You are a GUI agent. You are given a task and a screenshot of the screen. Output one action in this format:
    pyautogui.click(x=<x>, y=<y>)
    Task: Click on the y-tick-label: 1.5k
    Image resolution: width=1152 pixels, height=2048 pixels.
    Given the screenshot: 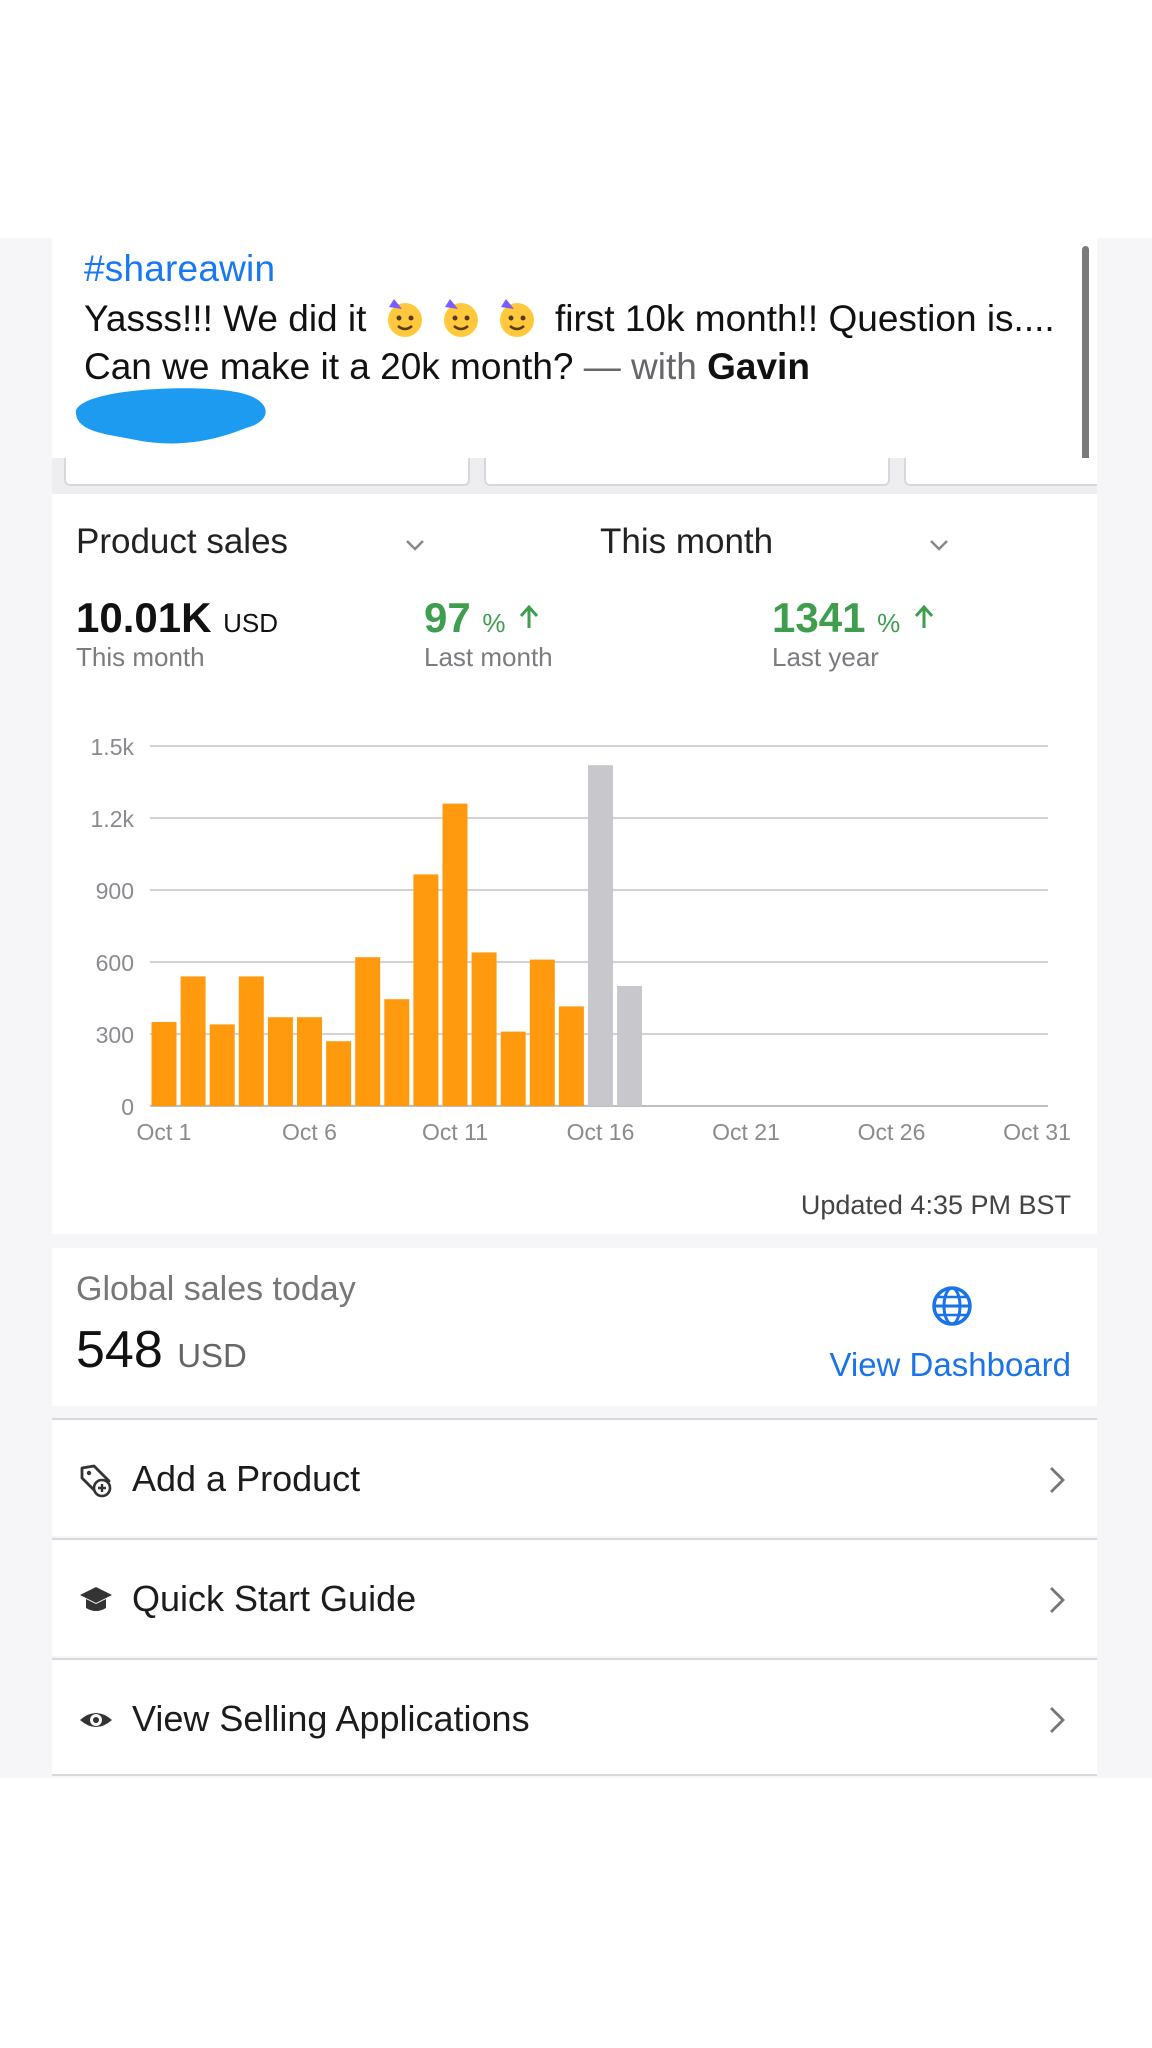 What is the action you would take?
    pyautogui.click(x=113, y=747)
    